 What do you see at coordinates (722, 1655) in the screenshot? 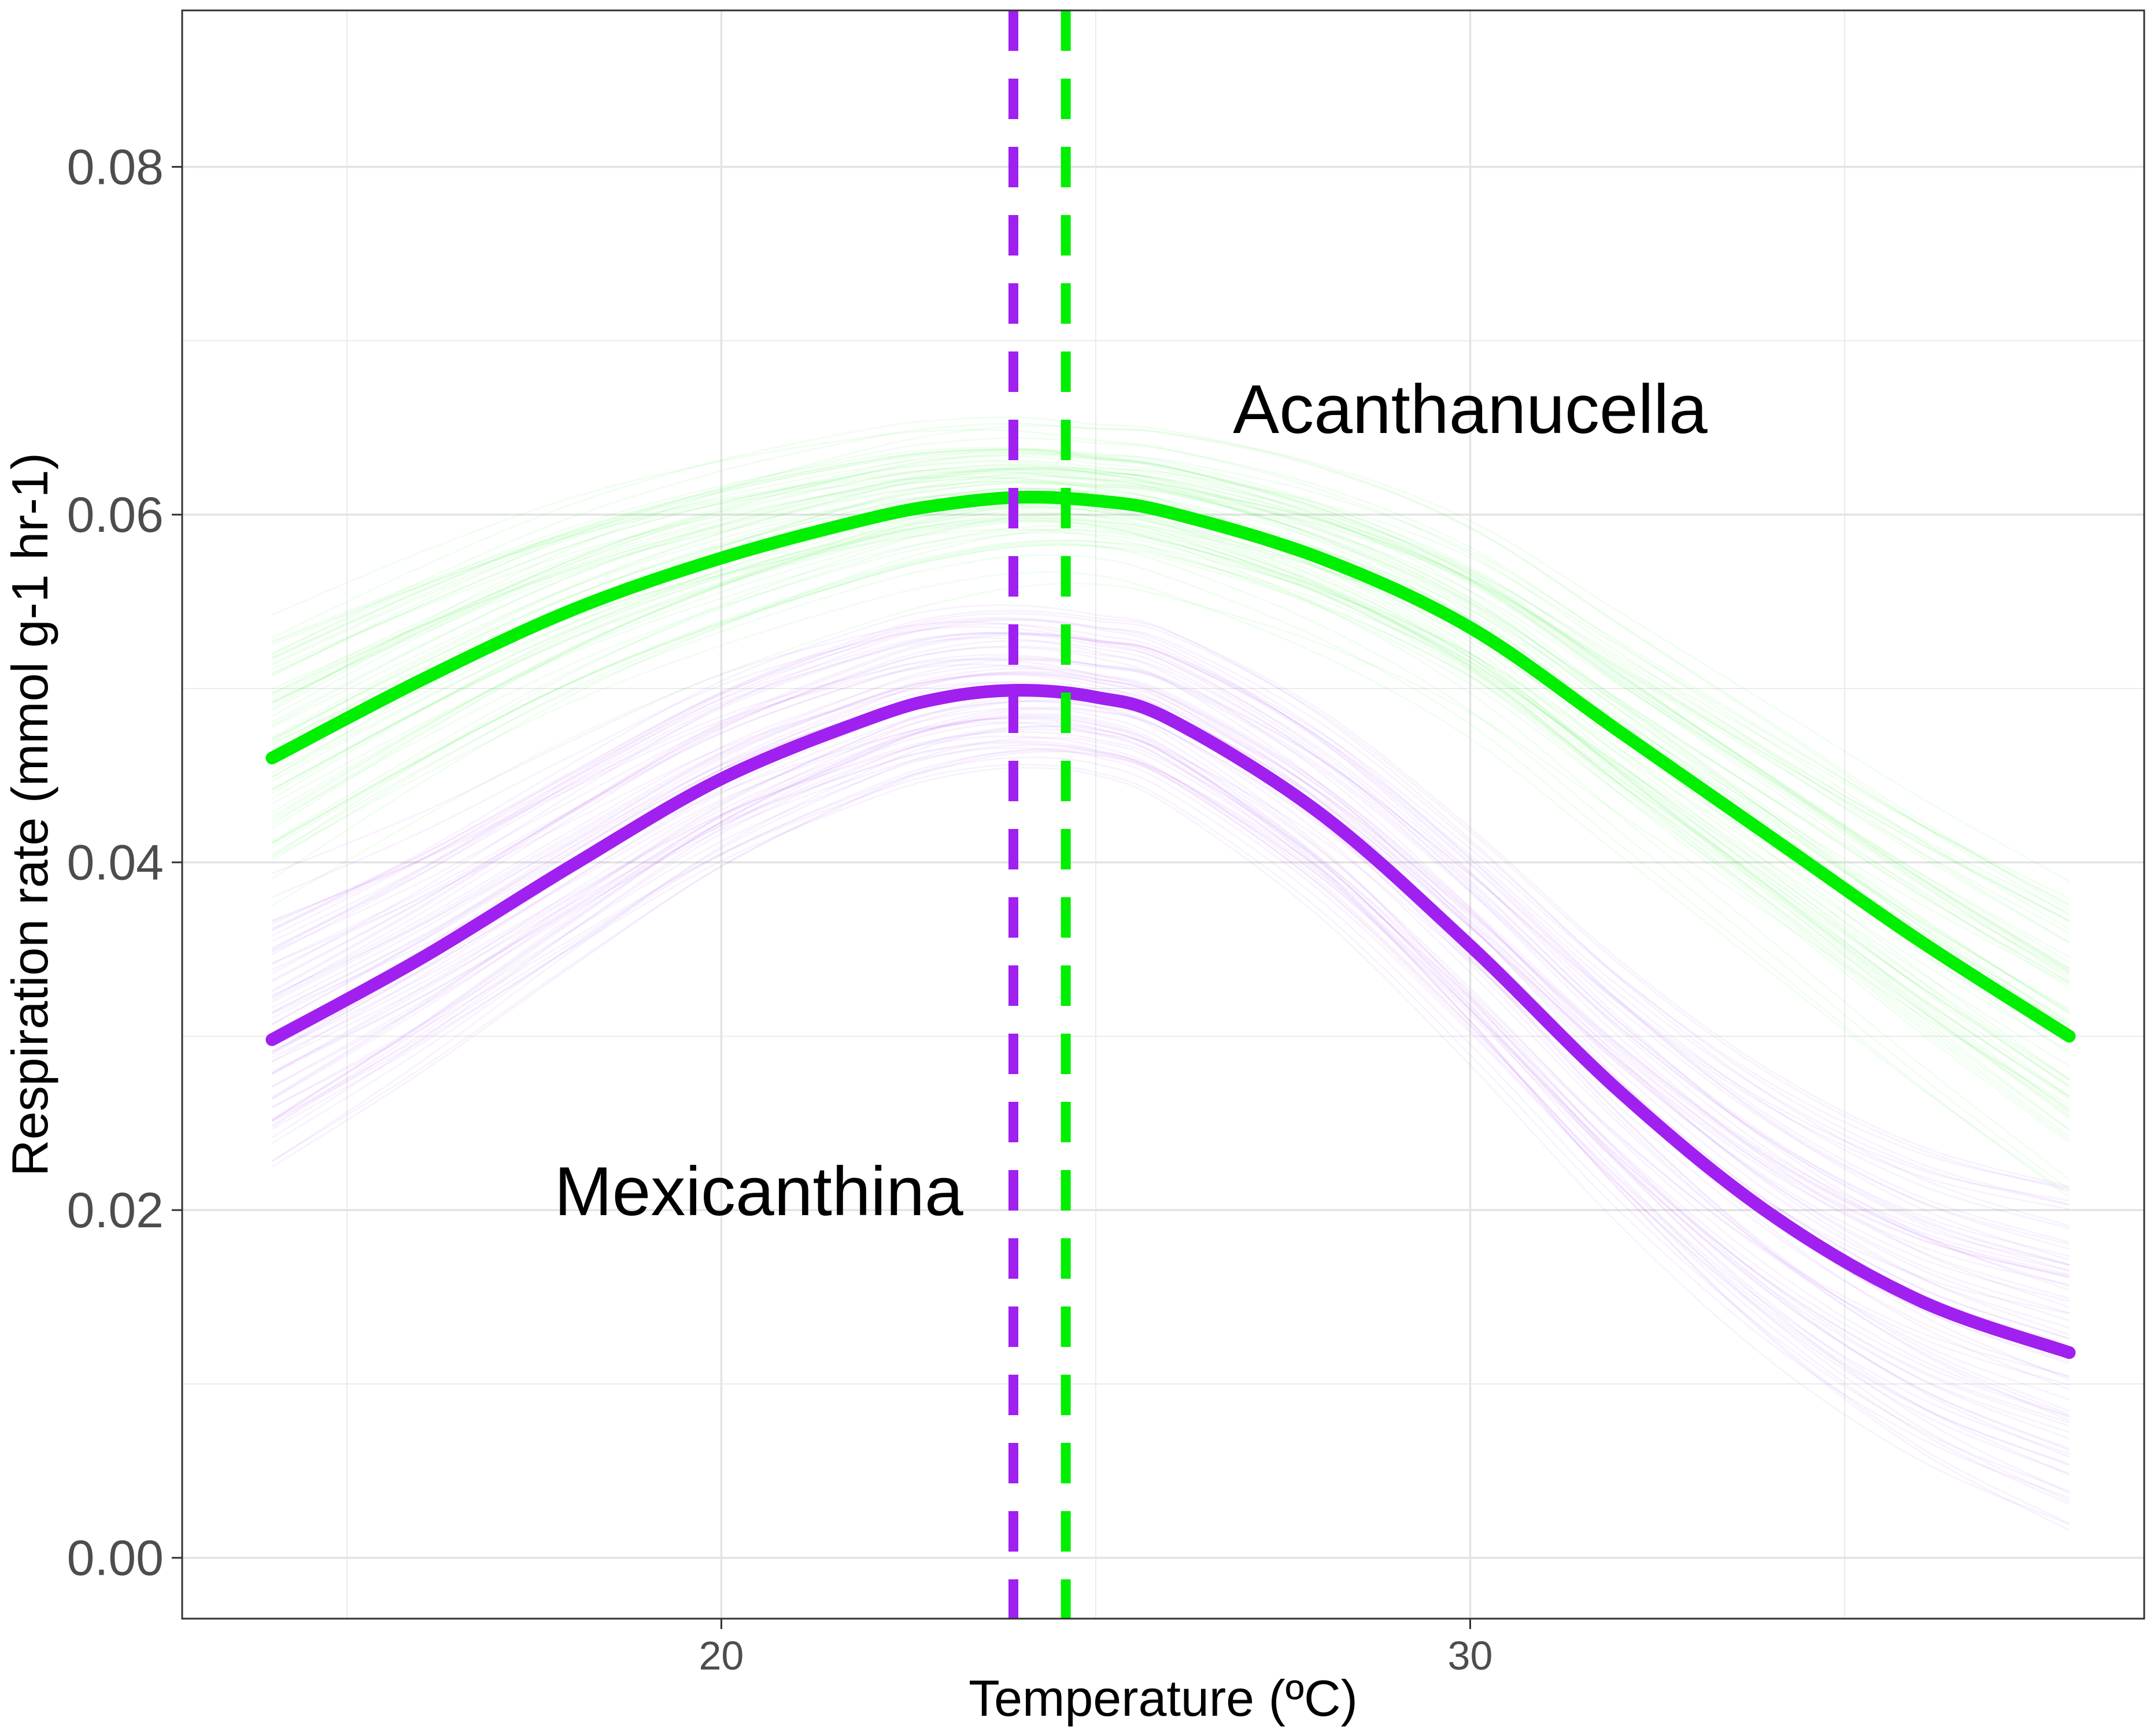
I see `x-tick-label: 20` at bounding box center [722, 1655].